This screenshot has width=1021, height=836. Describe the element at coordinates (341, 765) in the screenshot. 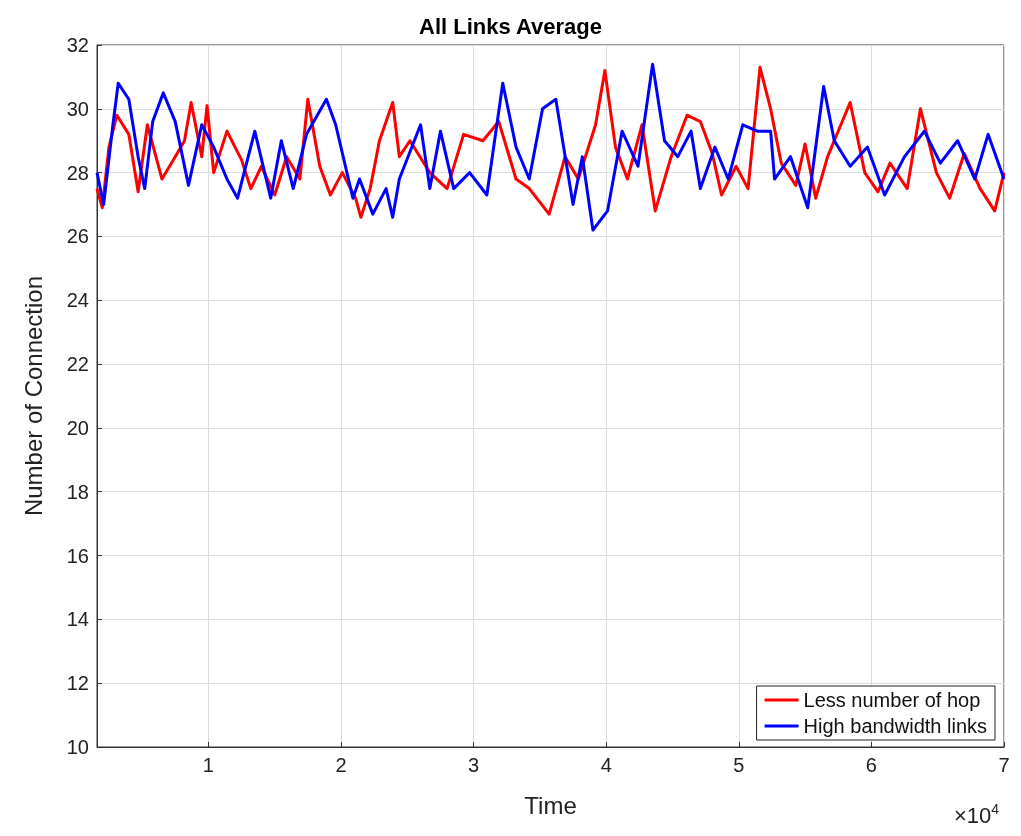

I see `x-tick-label: 2` at that location.